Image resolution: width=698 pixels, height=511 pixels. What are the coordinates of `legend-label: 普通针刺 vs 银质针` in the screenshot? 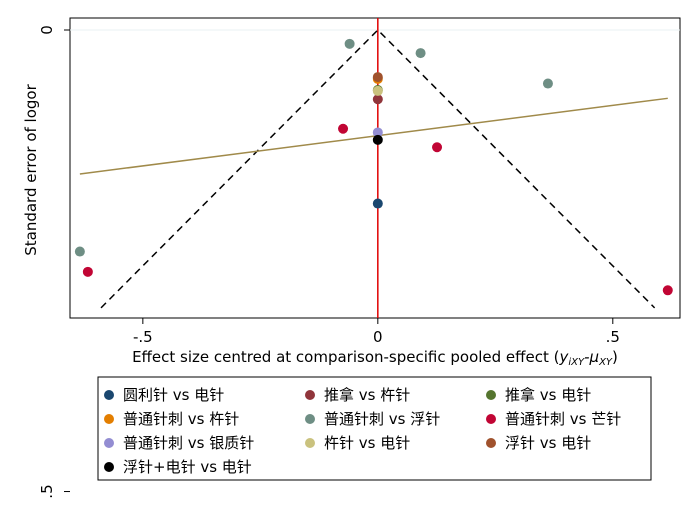 It's located at (188, 443).